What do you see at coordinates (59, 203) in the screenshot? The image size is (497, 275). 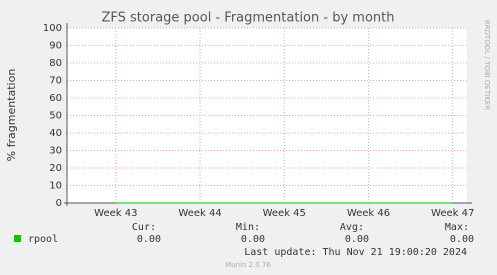 I see `y-tick-label: 0` at bounding box center [59, 203].